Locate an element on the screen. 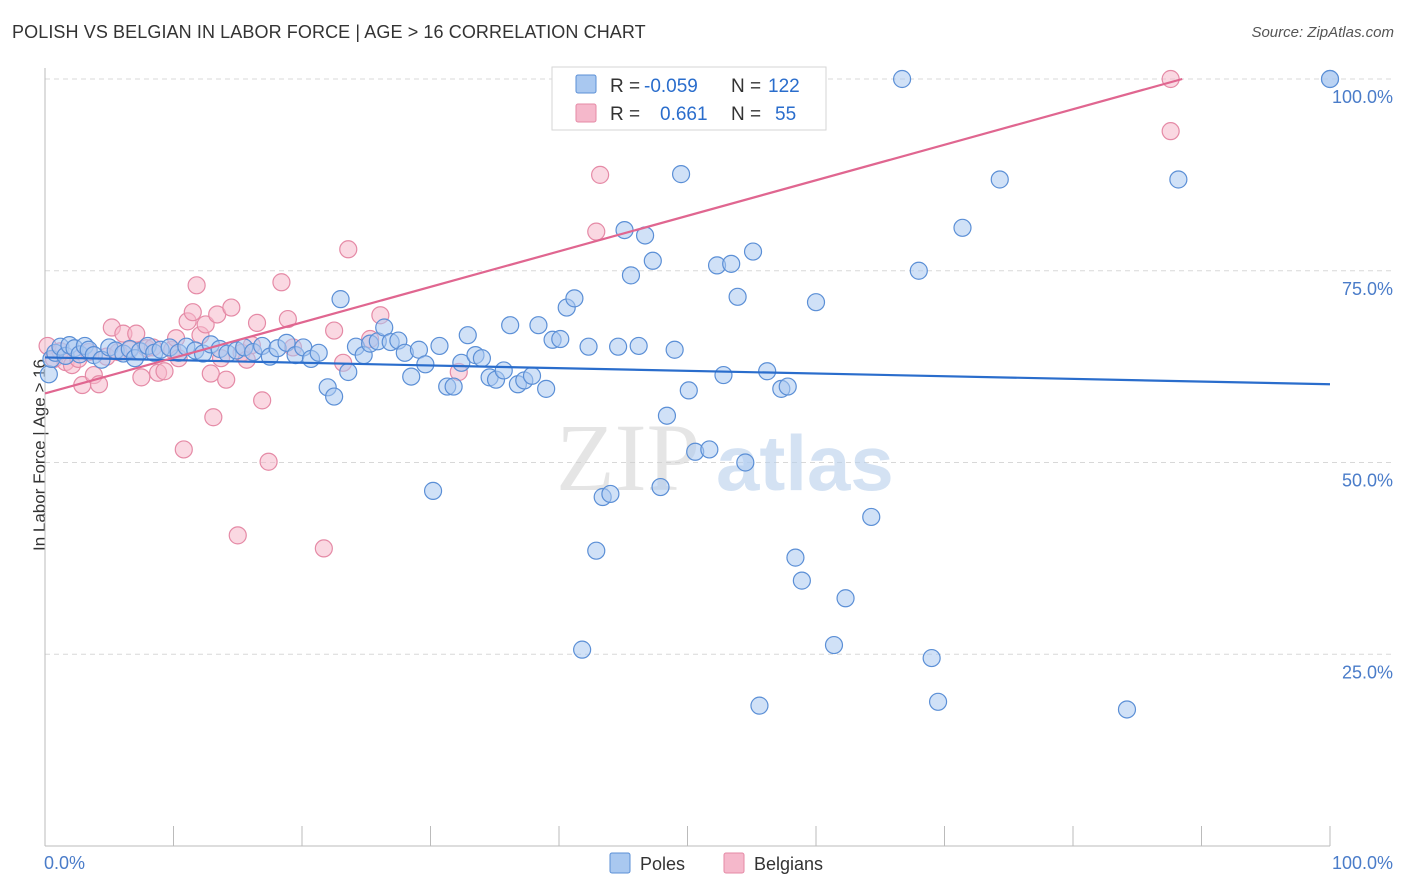 The height and width of the screenshot is (892, 1406). stats-legend-frame is located at coordinates (689, 98).